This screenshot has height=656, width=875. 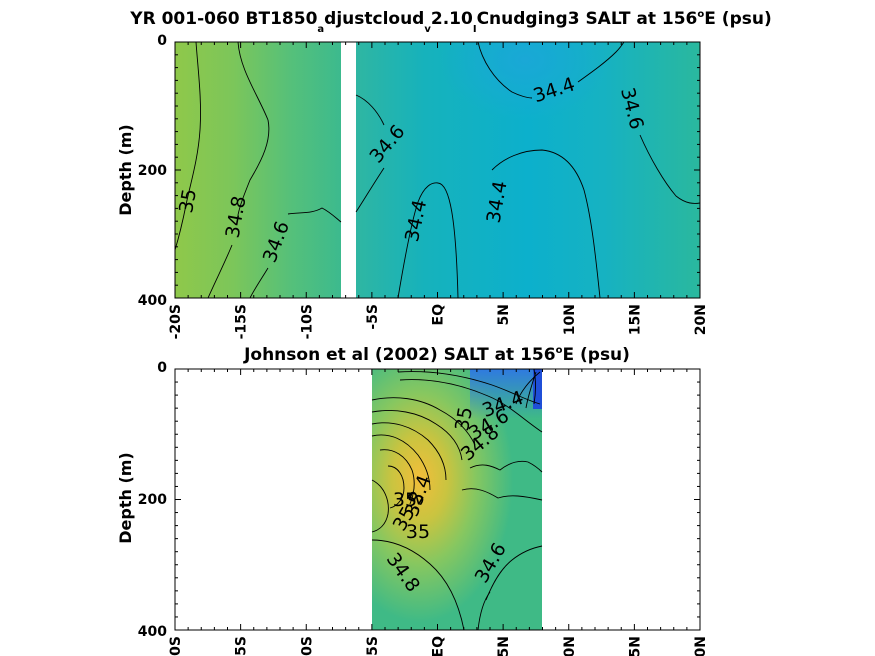 I want to click on top-data-gap, so click(x=348, y=174).